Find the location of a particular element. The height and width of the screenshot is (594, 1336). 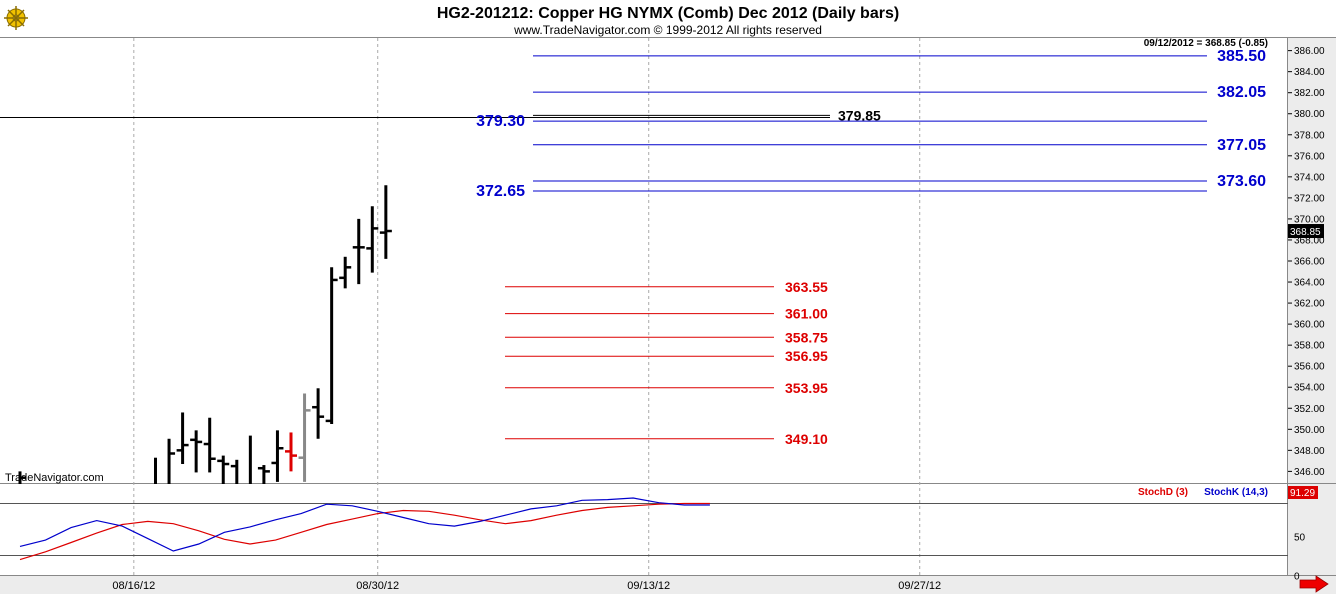

level-label: 373.60 is located at coordinates (1241, 181).